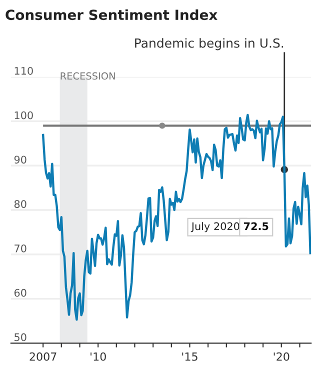 This screenshot has width=332, height=373. What do you see at coordinates (209, 44) in the screenshot?
I see `ref-line-label: Pandemic begins in U.S.` at bounding box center [209, 44].